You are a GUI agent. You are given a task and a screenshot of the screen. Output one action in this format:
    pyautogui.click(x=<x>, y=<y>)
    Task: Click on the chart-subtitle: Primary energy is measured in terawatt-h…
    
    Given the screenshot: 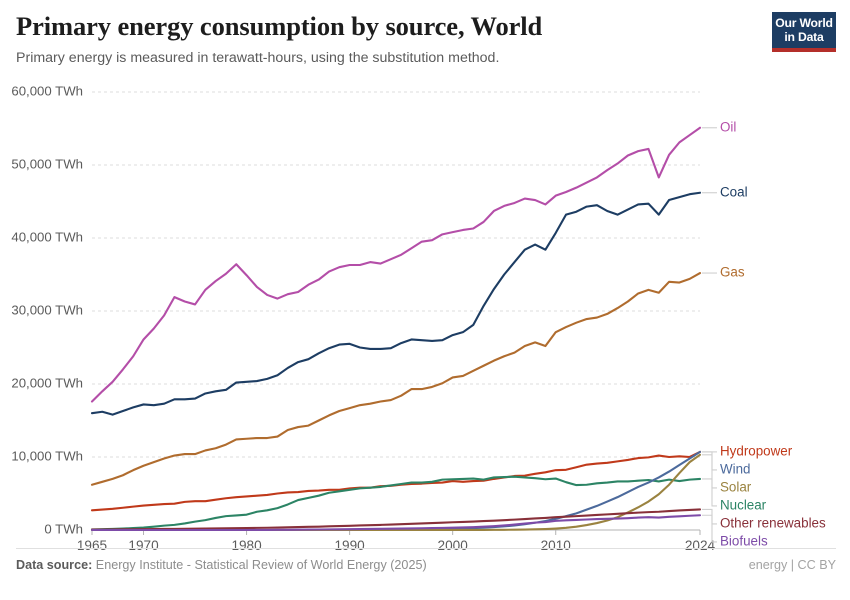 What is the action you would take?
    pyautogui.click(x=258, y=58)
    